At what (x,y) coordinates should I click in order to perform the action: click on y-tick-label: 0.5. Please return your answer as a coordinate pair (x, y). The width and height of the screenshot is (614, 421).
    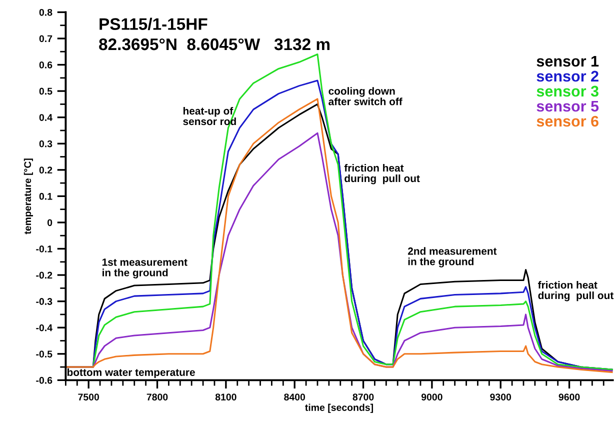
    Looking at the image, I should click on (45, 91).